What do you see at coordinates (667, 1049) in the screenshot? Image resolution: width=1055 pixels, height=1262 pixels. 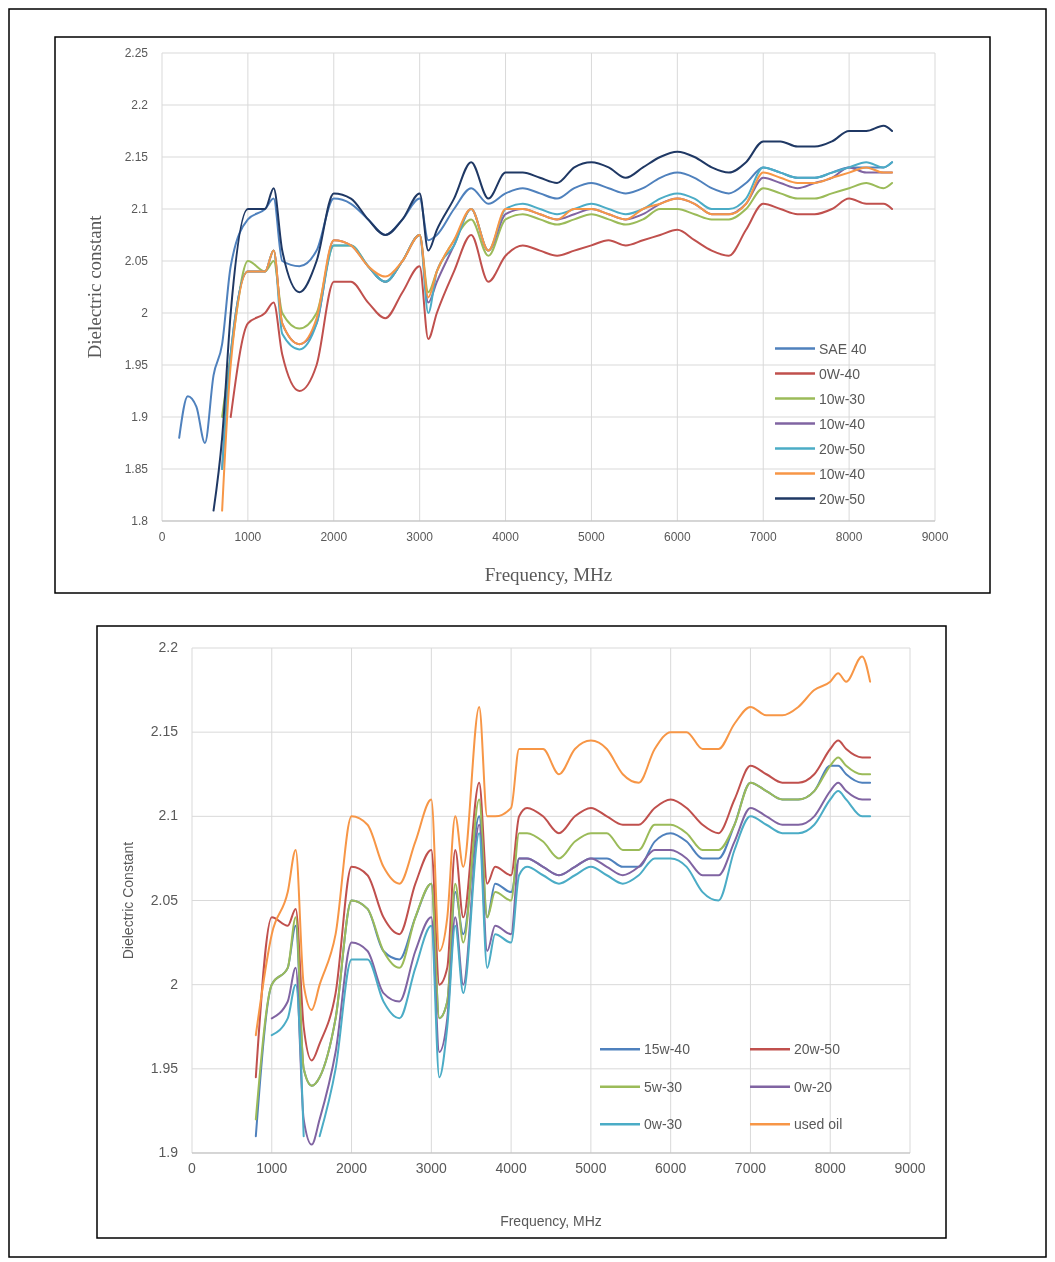 I see `legend-label: 15w-40` at bounding box center [667, 1049].